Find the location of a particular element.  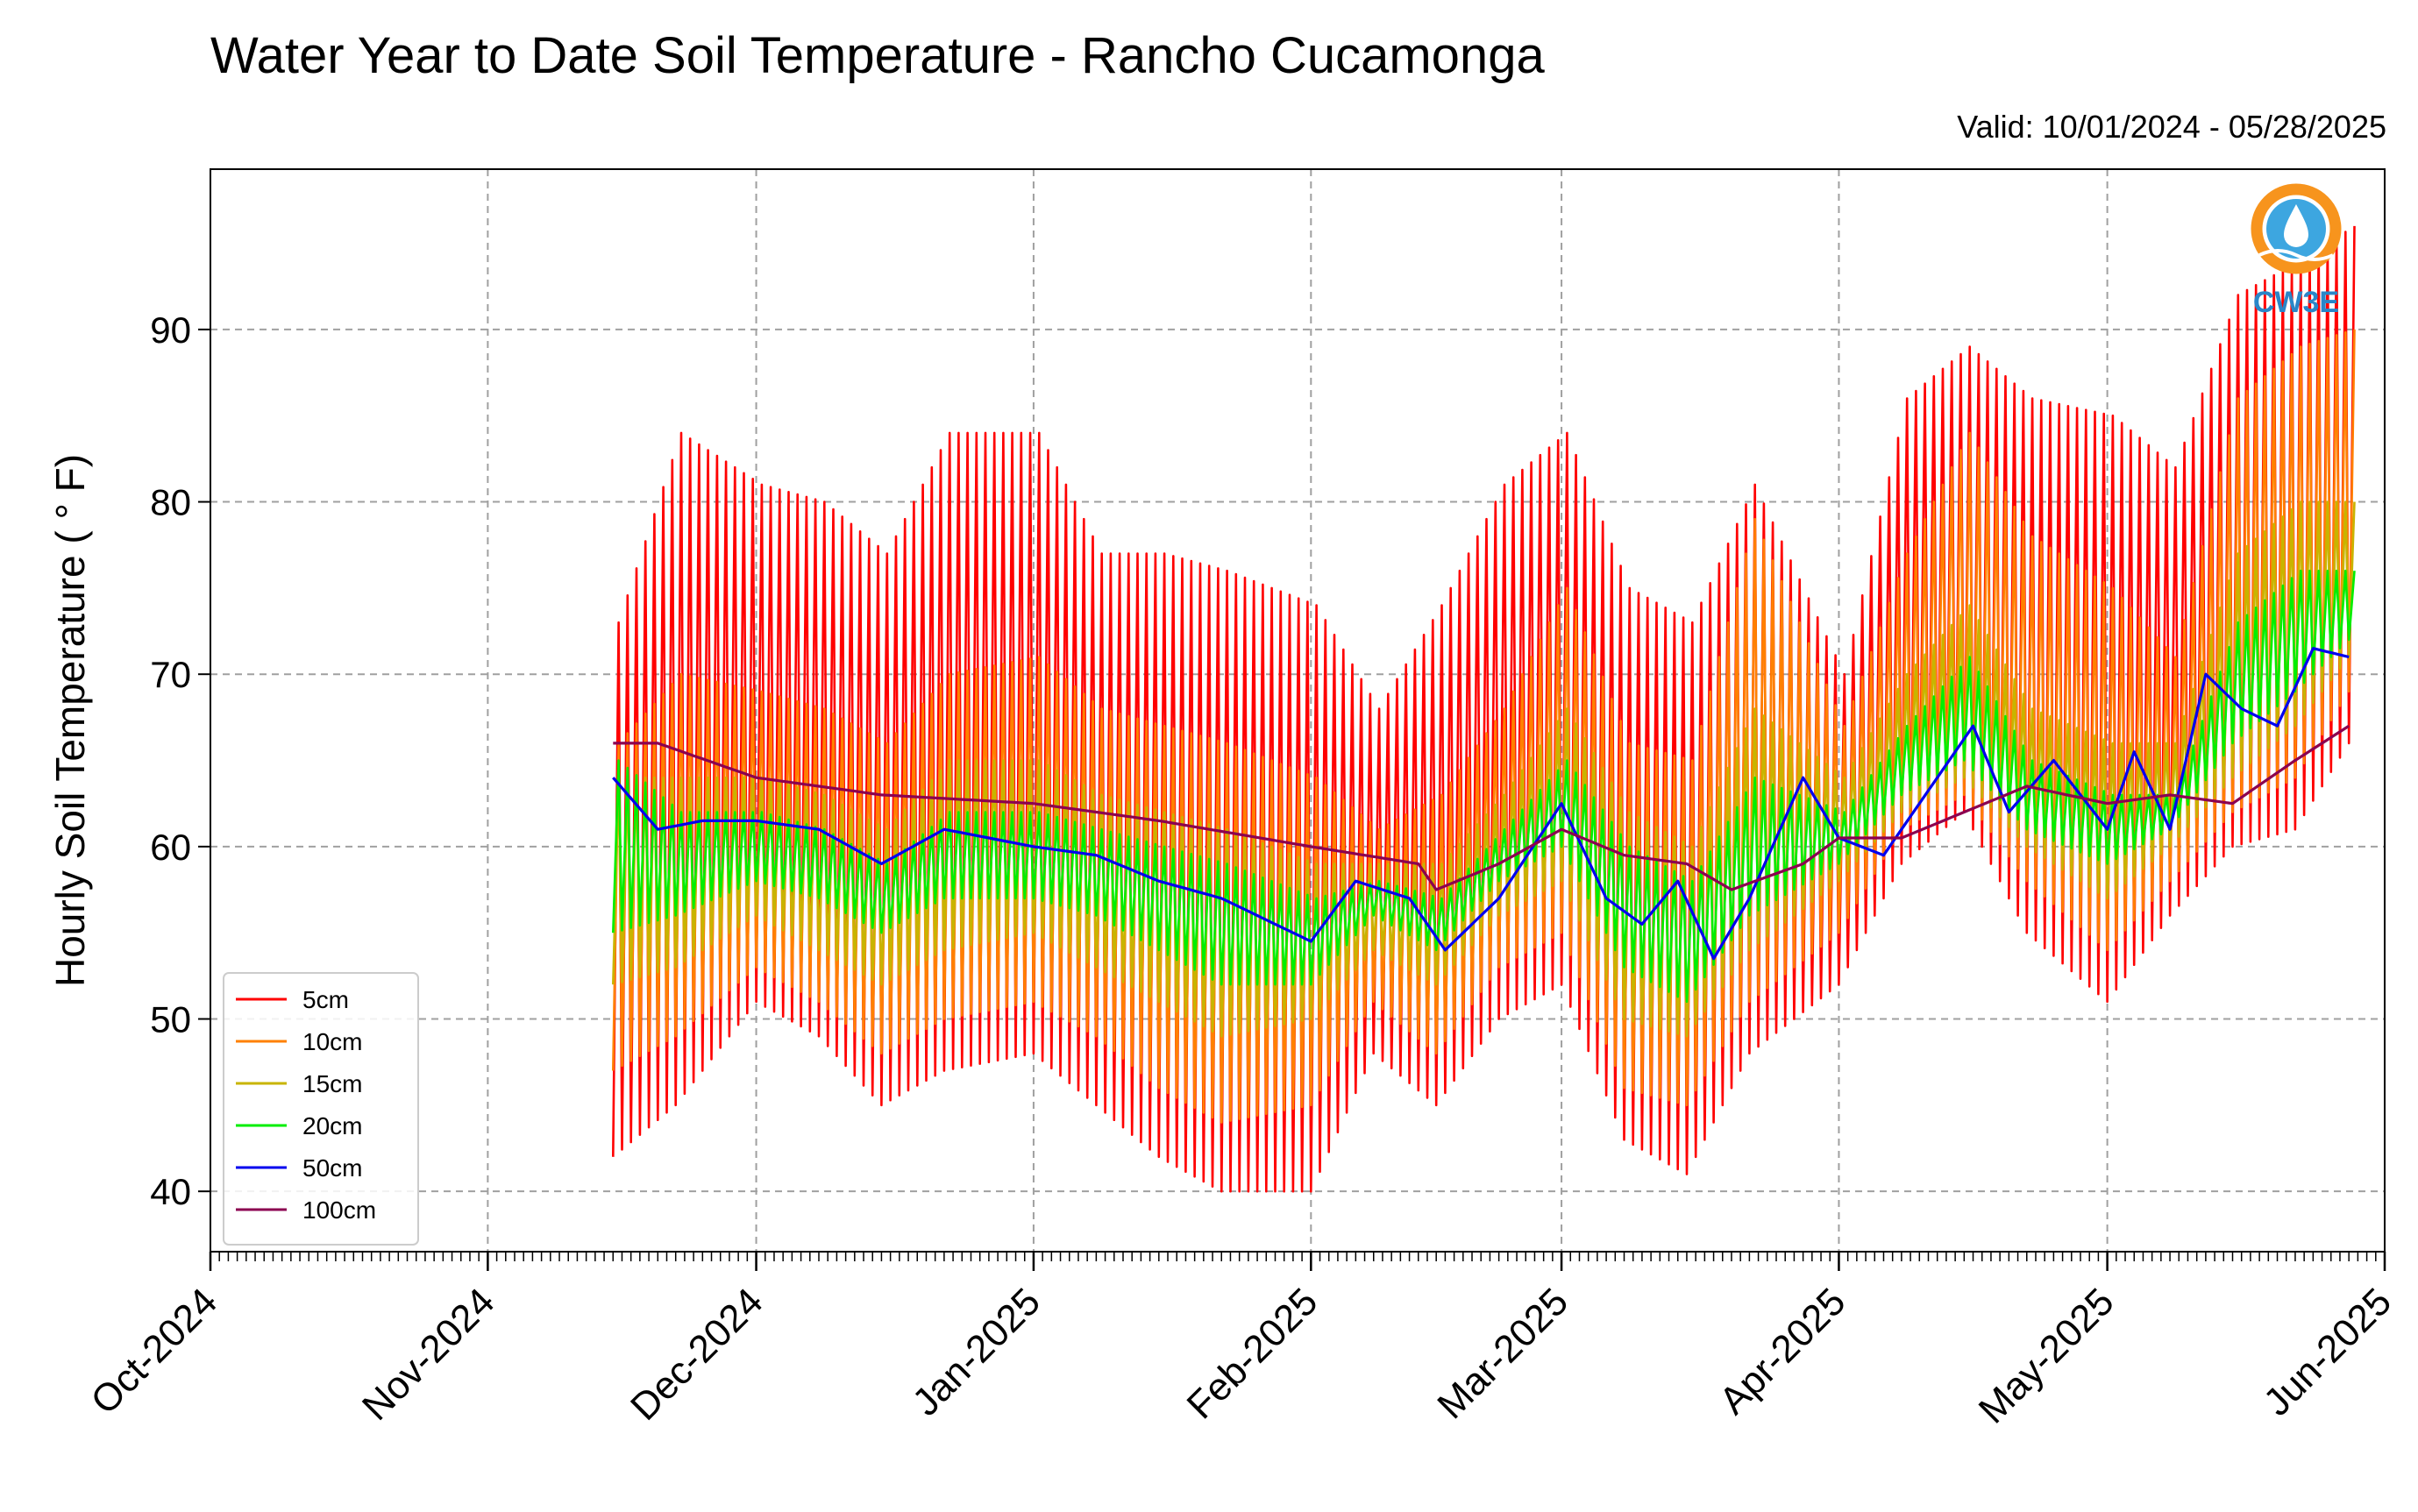

x-tick-label: Oct-2024 is located at coordinates (153, 1351).